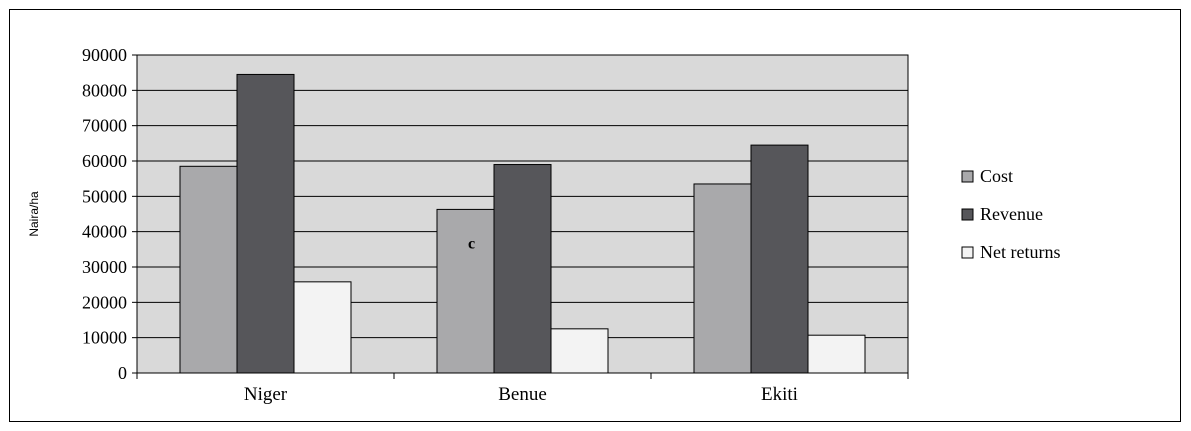 This screenshot has height=431, width=1191. I want to click on y-tick-label: 0, so click(122, 373).